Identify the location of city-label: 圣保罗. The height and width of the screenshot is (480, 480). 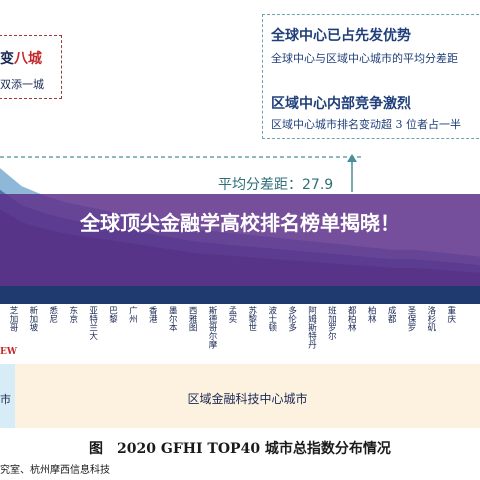
(411, 319).